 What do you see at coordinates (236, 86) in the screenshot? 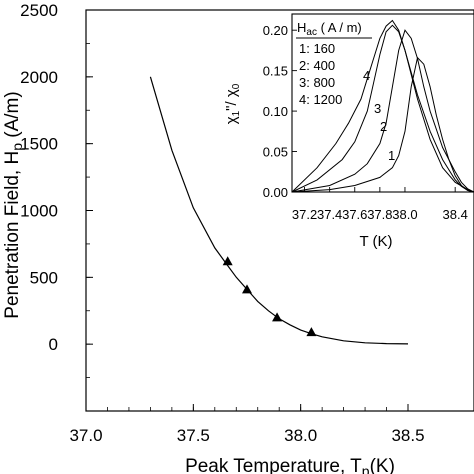
I see `inset-y-title-sub2: 0` at bounding box center [236, 86].